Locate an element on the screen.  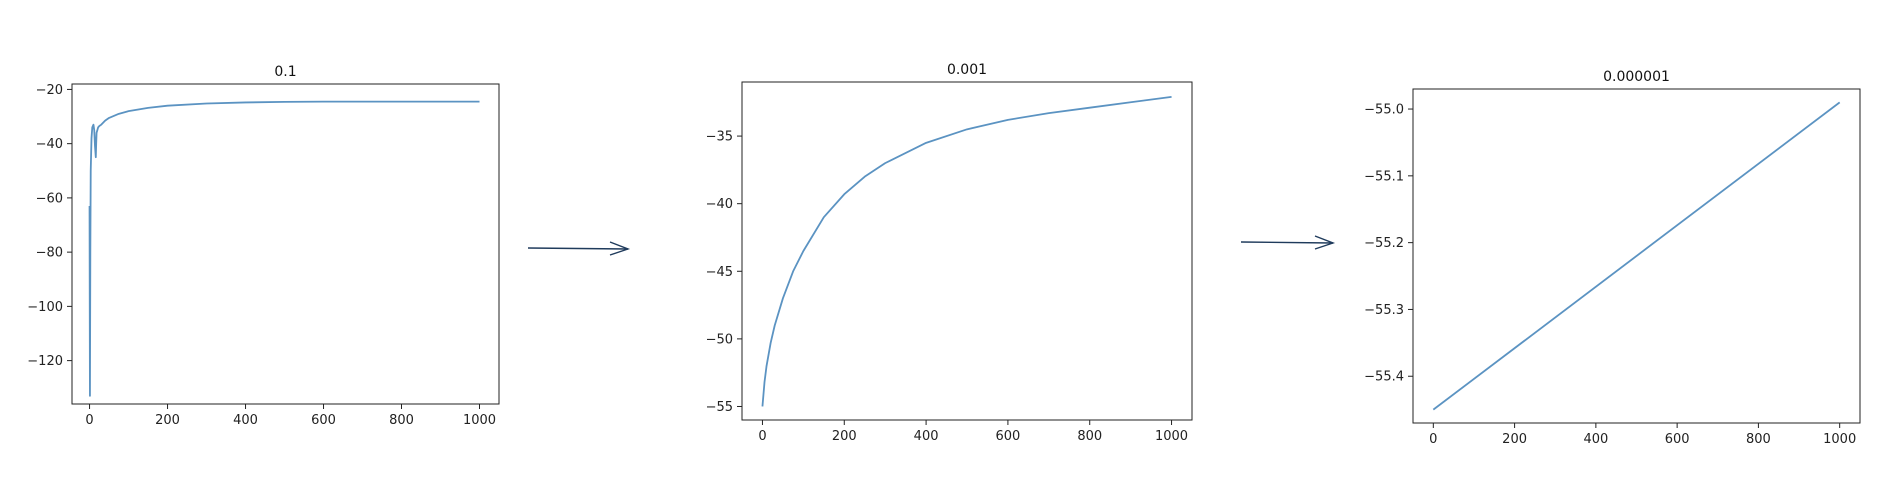
y-tick-label: −55.1 is located at coordinates (1384, 176).